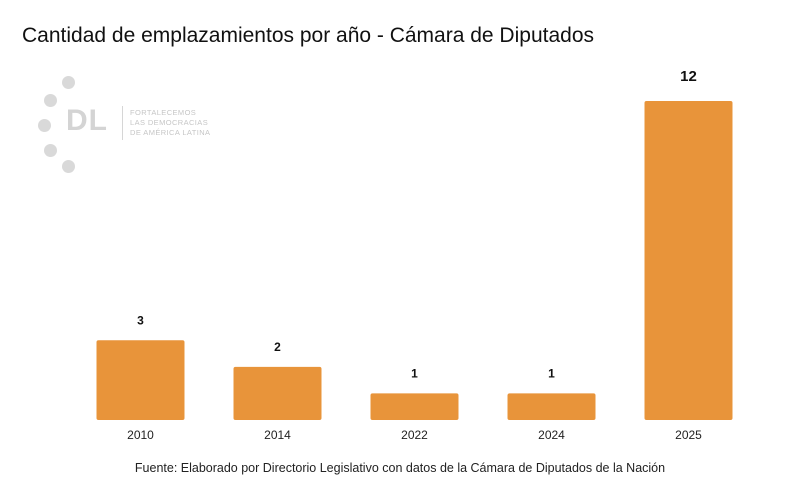 The width and height of the screenshot is (800, 500). What do you see at coordinates (551, 406) in the screenshot?
I see `bar-2024` at bounding box center [551, 406].